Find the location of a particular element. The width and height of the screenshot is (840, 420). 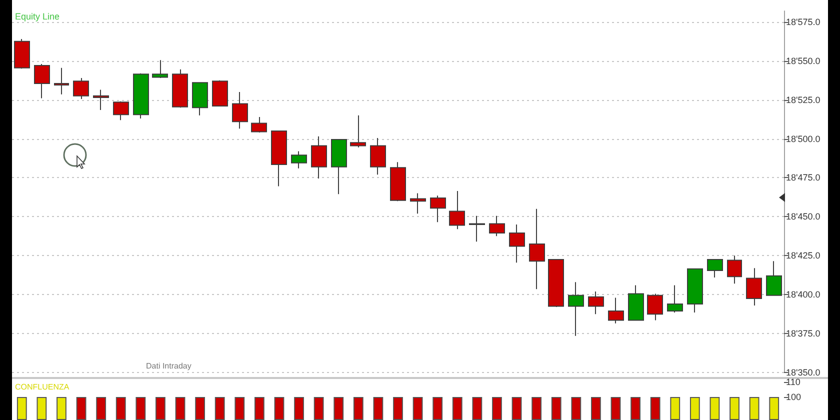

y-tick-label: 18'350.0 is located at coordinates (803, 373).